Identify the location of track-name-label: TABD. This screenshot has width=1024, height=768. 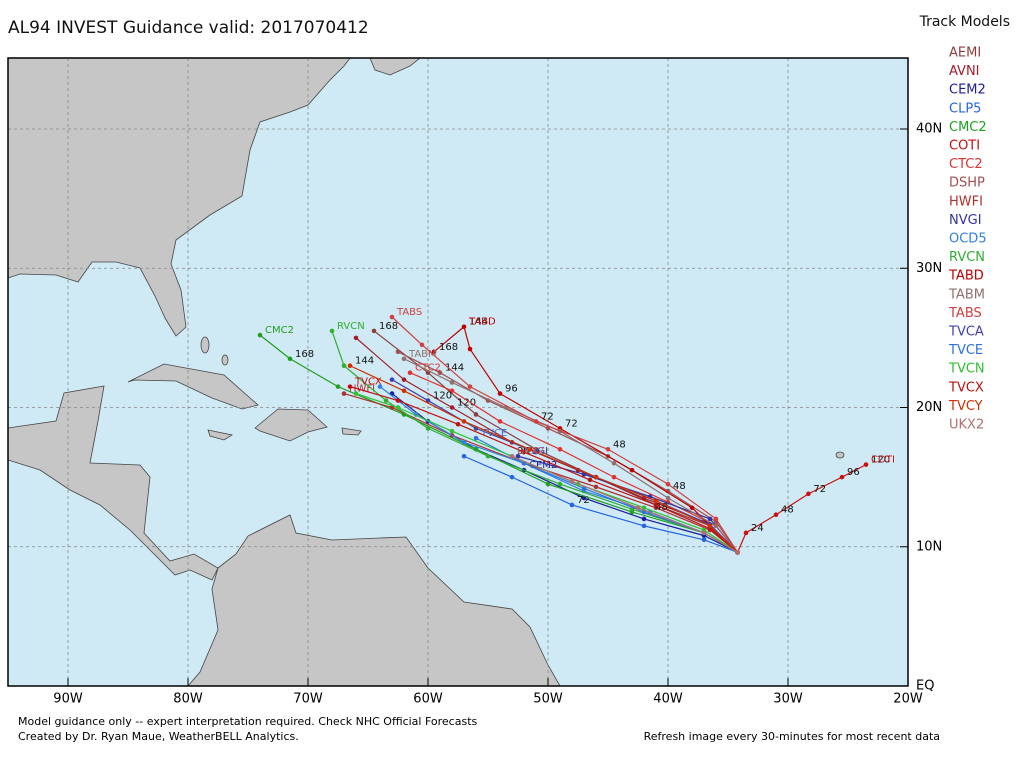
(482, 322).